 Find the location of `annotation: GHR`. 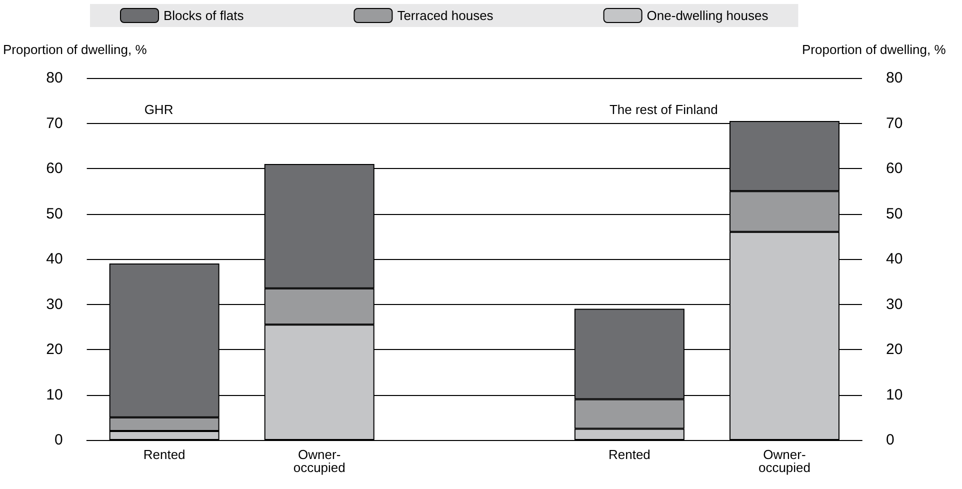

annotation: GHR is located at coordinates (159, 109).